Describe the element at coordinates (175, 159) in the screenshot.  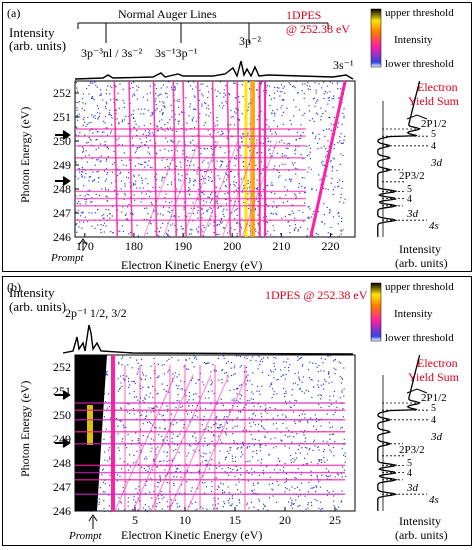
I see `auger-line` at that location.